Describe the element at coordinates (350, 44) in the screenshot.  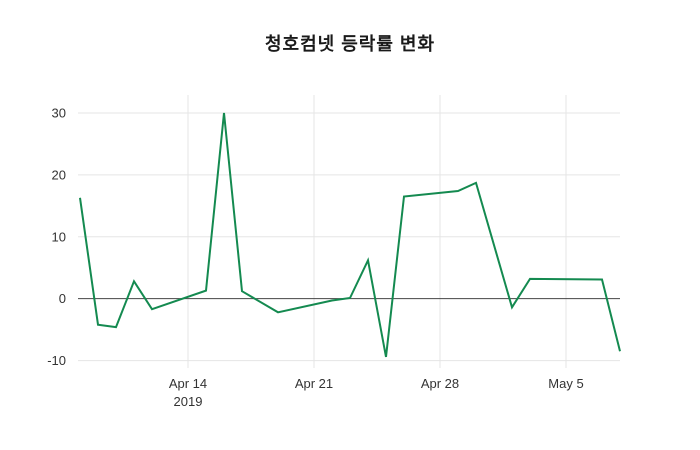
I see `chart-title: 청호컴넷 등락률 변화` at that location.